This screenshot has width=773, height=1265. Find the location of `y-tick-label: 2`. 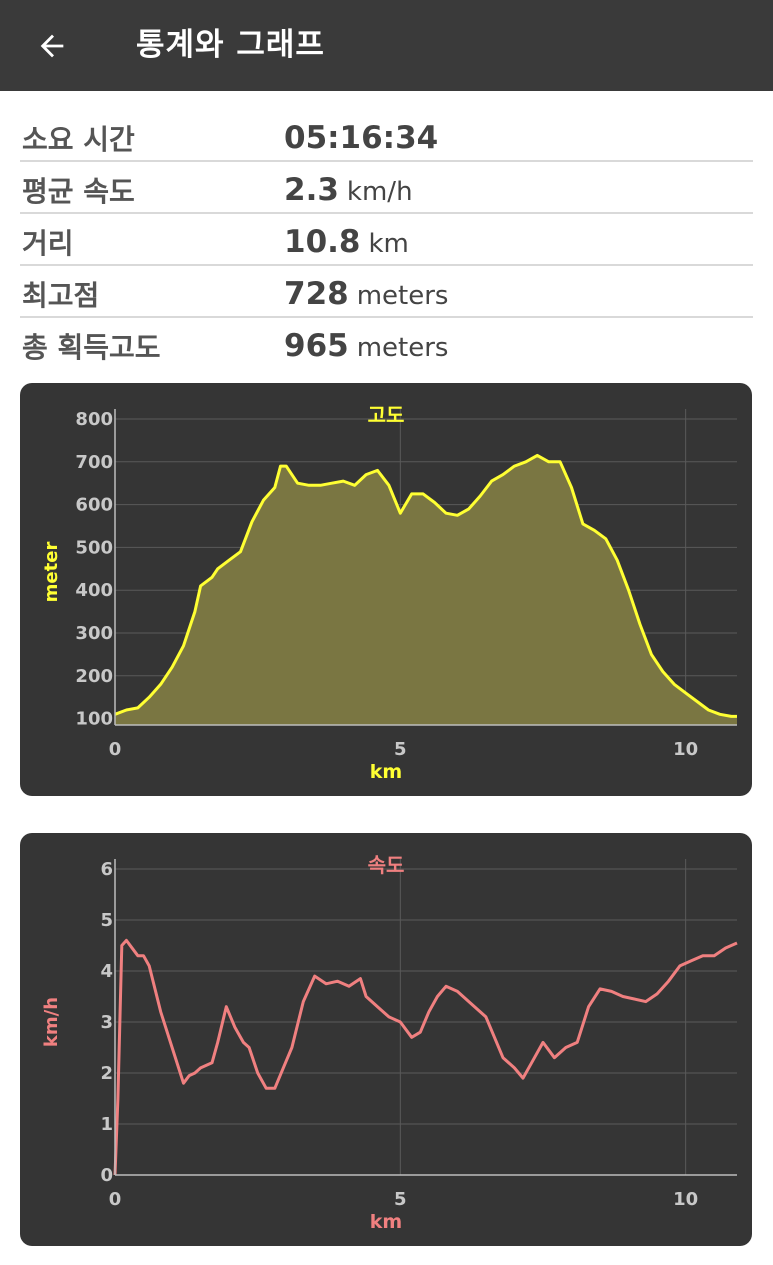

y-tick-label: 2 is located at coordinates (106, 1073).